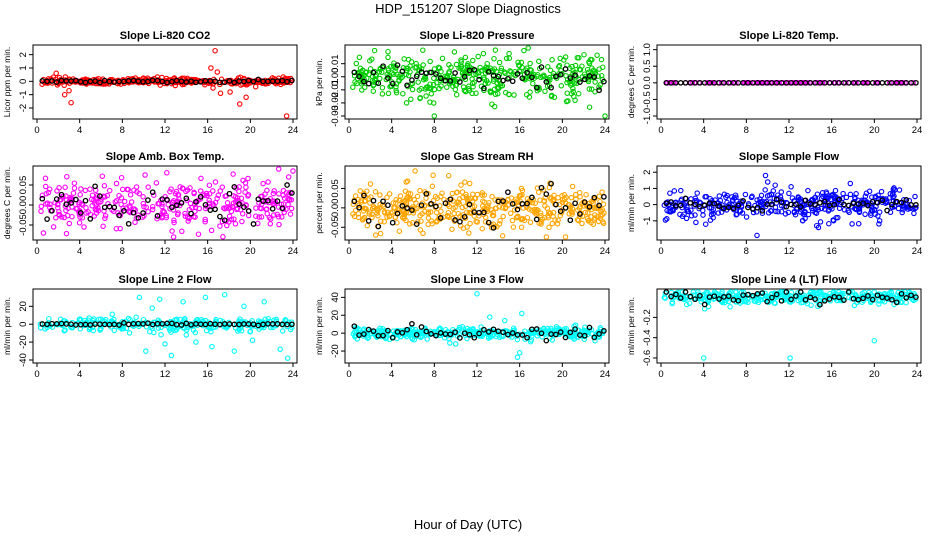 This screenshot has height=540, width=936. What do you see at coordinates (7, 82) in the screenshot?
I see `y-axis-label: Licor ppm per min.` at bounding box center [7, 82].